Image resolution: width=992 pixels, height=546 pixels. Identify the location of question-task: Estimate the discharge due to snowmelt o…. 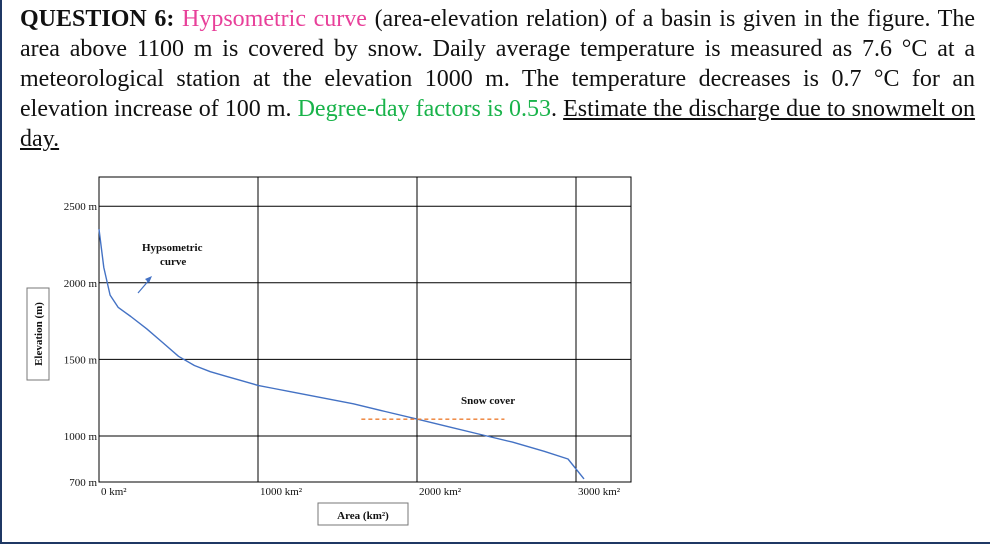
(498, 124).